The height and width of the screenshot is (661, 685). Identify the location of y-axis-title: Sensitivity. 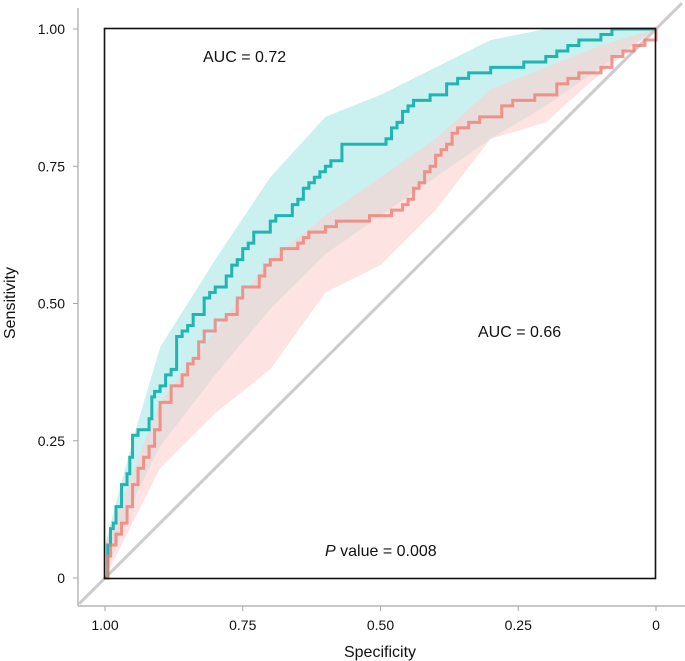
(10, 303).